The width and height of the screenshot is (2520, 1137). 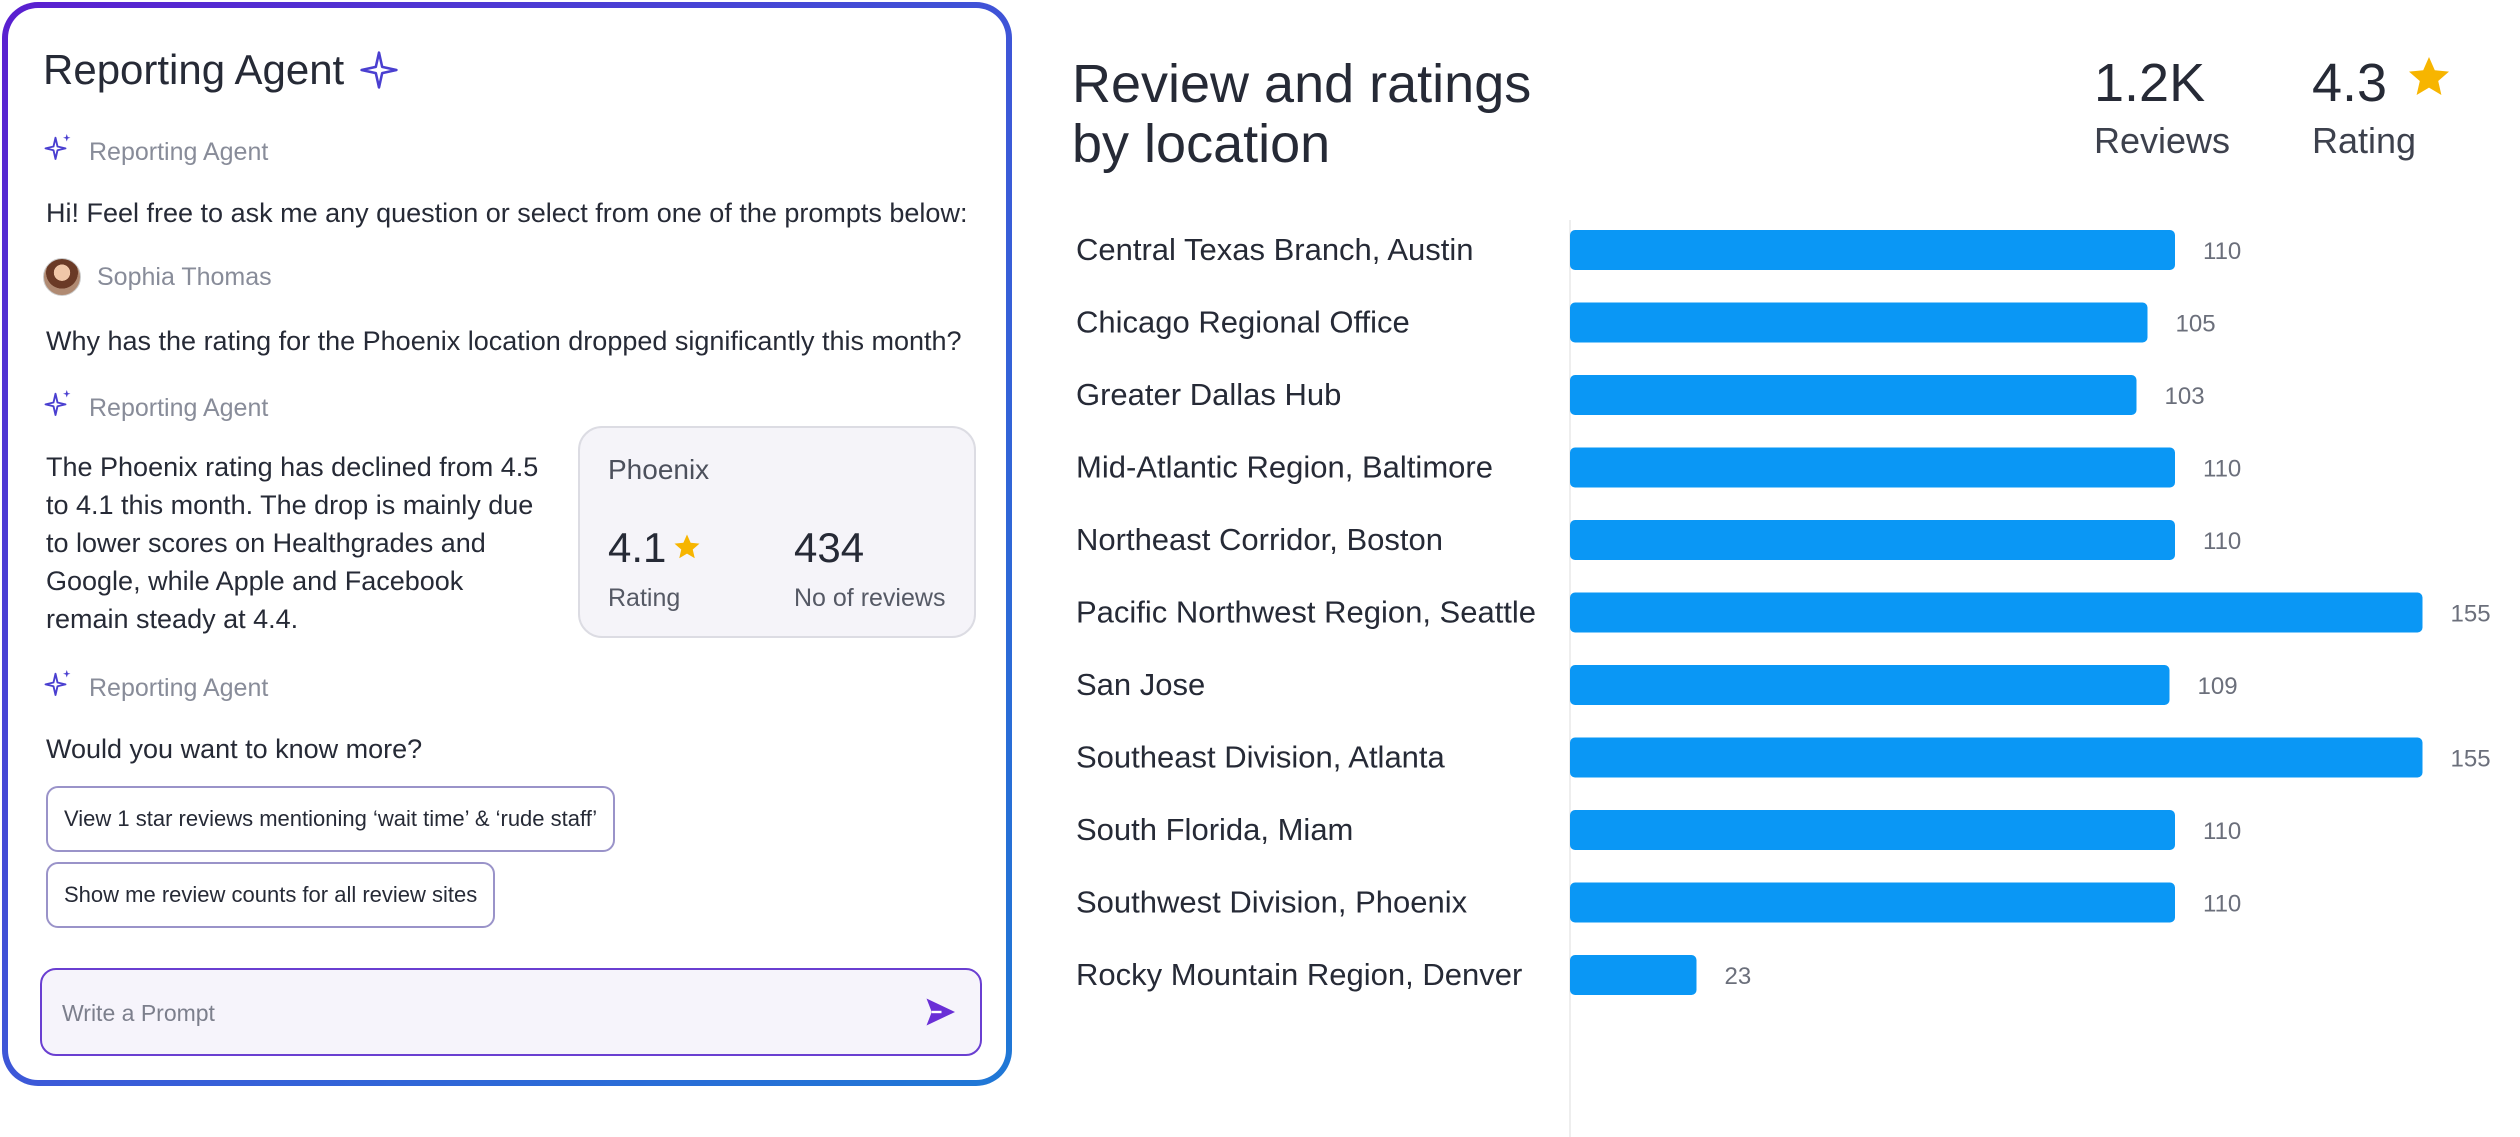 I want to click on card-rating: 4.1, so click(x=655, y=548).